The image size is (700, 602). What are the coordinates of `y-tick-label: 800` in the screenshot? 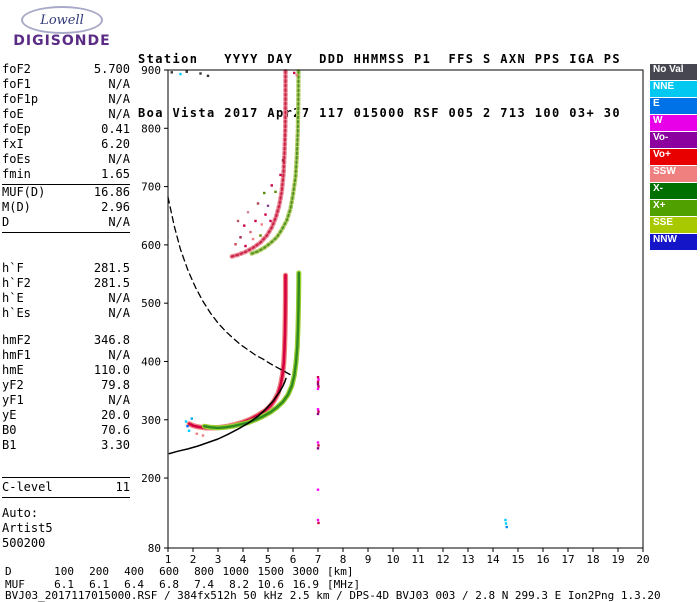 It's located at (151, 128).